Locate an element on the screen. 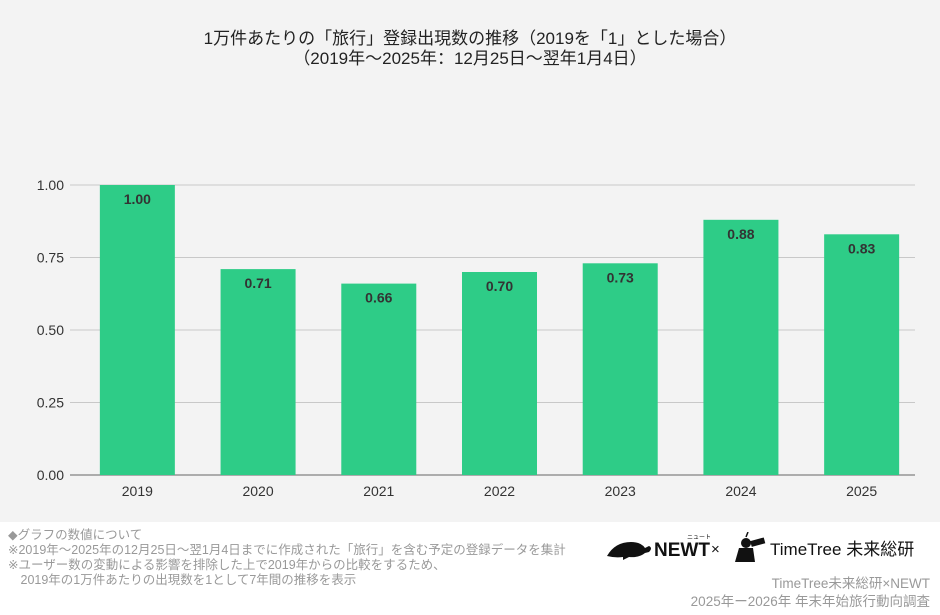 This screenshot has width=940, height=615. chart-title: 1万件あたりの「旅行」登録出現数の推移（2019を「1」とした場合） is located at coordinates (470, 38).